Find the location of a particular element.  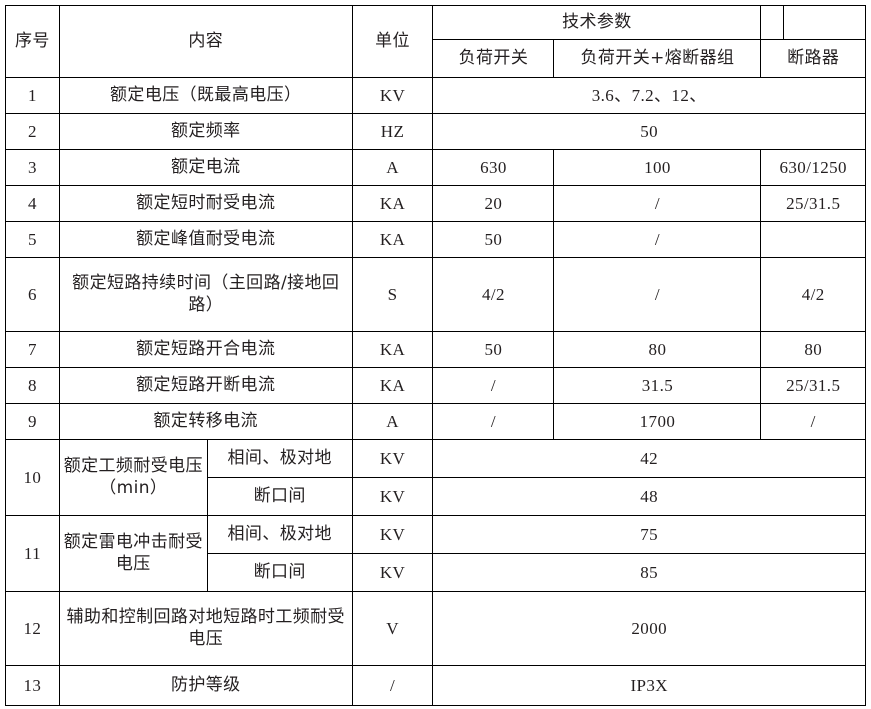

row-content: 额定转移电流 is located at coordinates (205, 421).